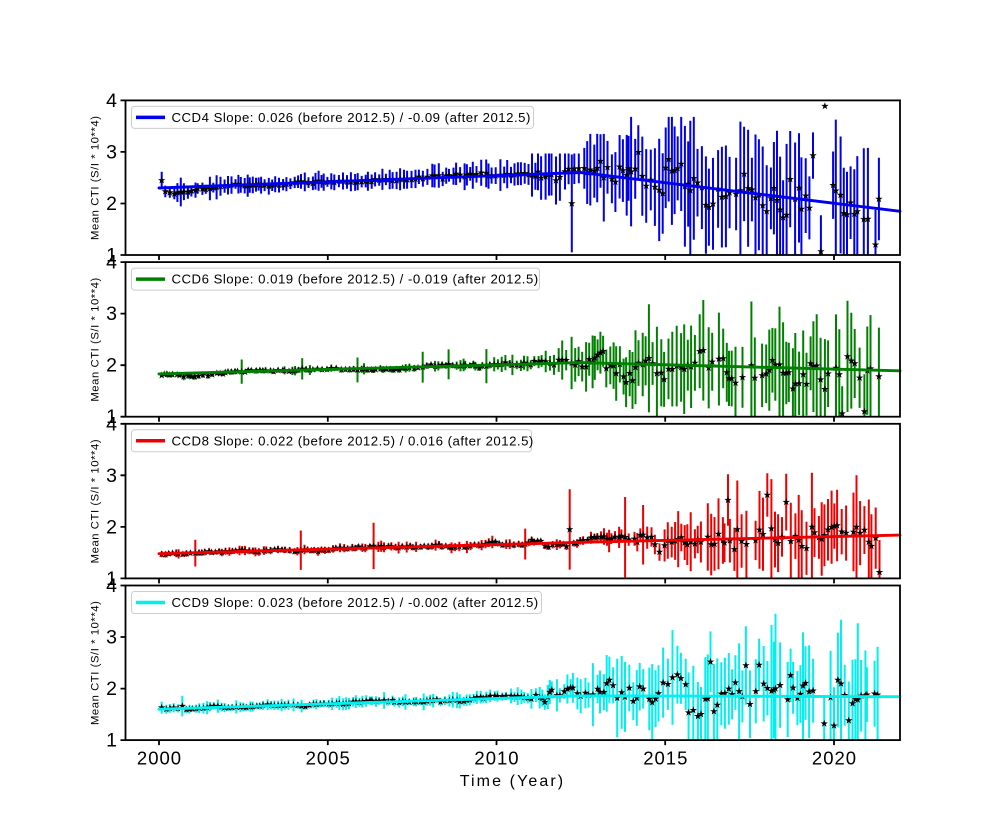 This screenshot has height=837, width=1000. I want to click on svg-text: 2015, so click(665, 758).